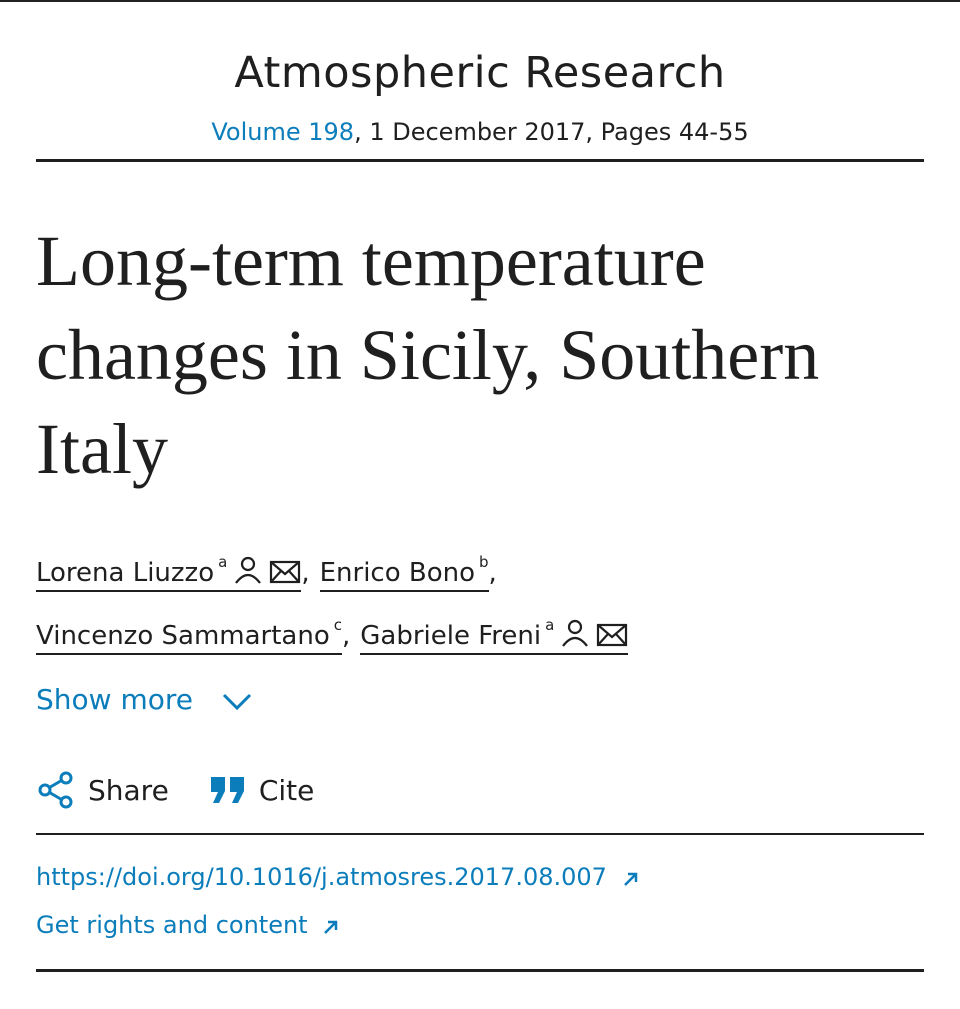 The height and width of the screenshot is (1009, 960). Describe the element at coordinates (236, 702) in the screenshot. I see `chevron-icon` at that location.